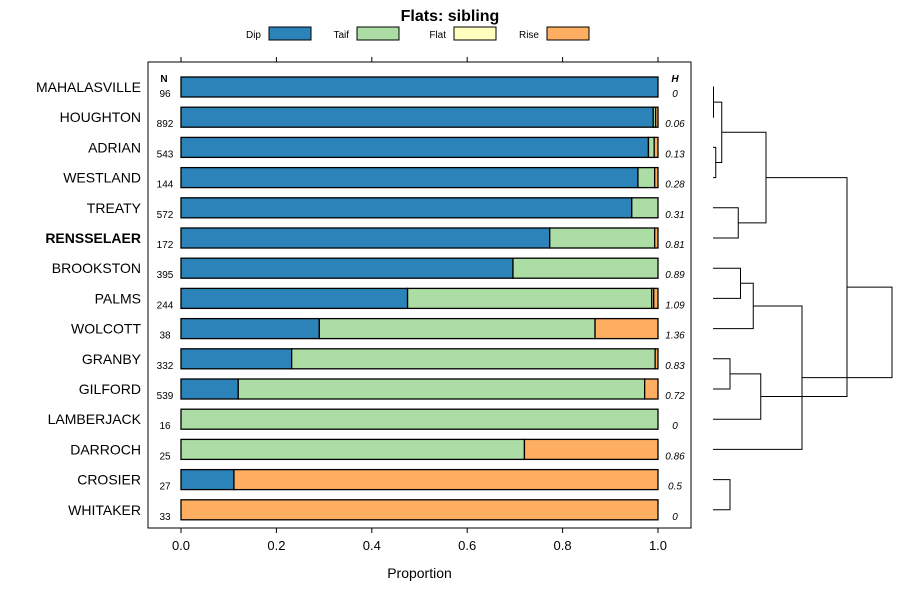  I want to click on x-tick-label: 0.6, so click(467, 545).